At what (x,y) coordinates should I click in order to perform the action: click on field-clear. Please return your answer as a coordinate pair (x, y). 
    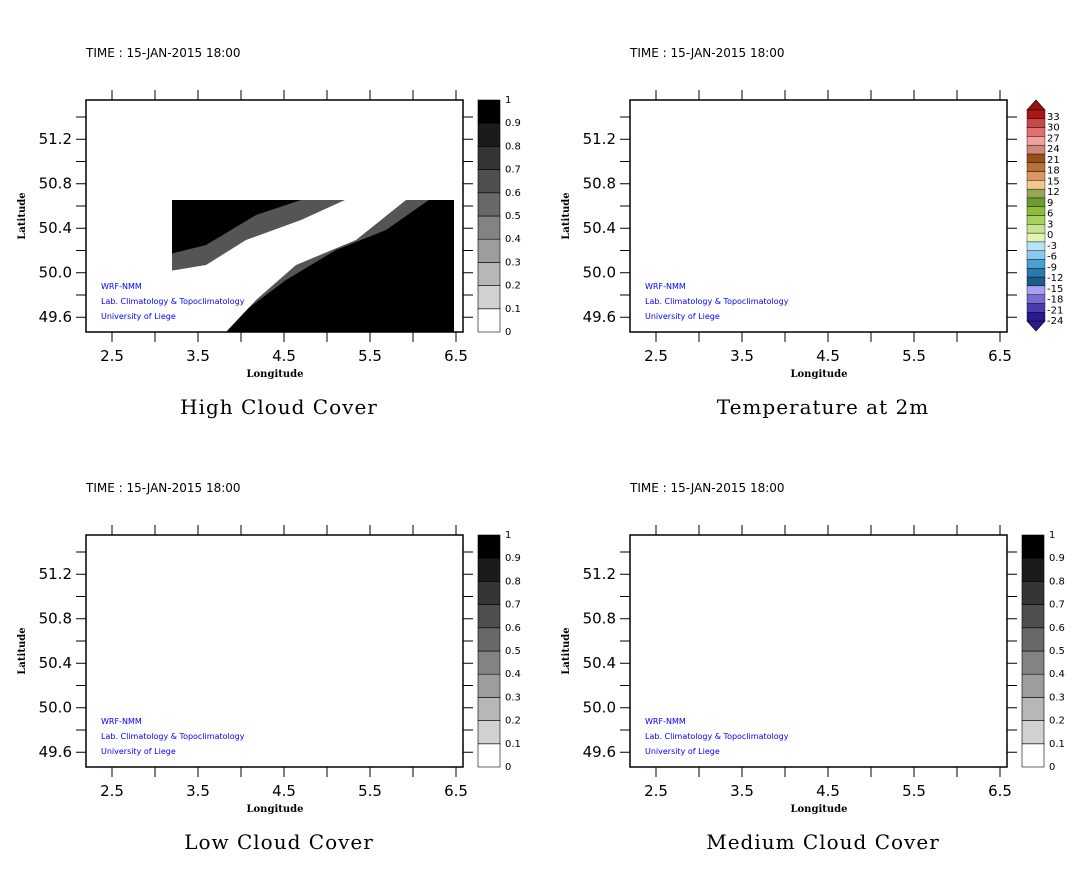
    Looking at the image, I should click on (289, 266).